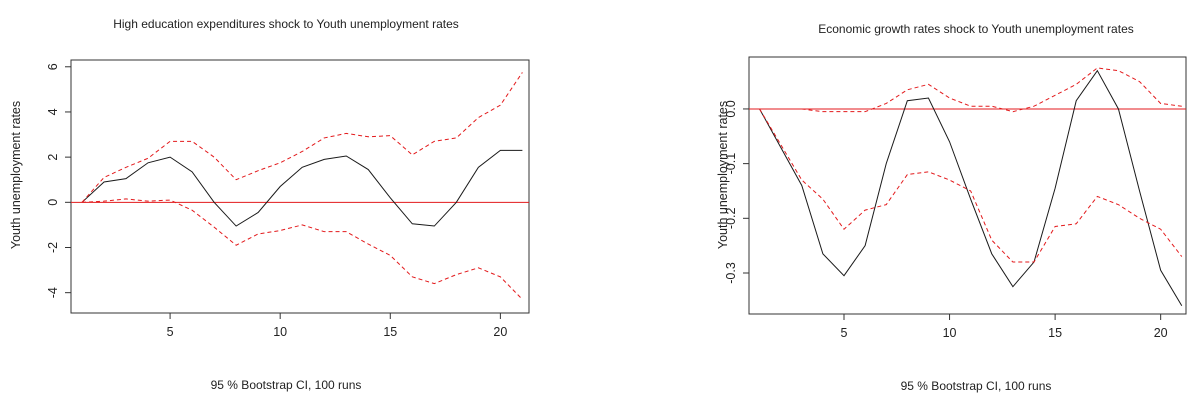 Image resolution: width=1189 pixels, height=402 pixels. I want to click on y-tick-label: 6, so click(53, 66).